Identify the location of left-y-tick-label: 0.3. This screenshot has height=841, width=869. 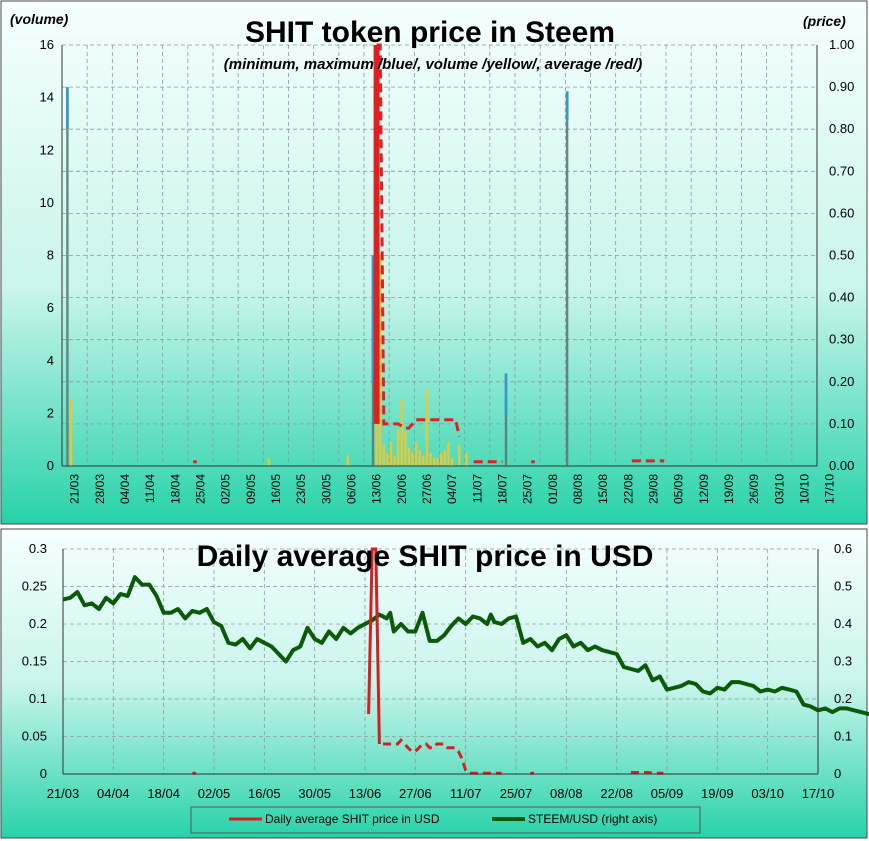
(38, 548).